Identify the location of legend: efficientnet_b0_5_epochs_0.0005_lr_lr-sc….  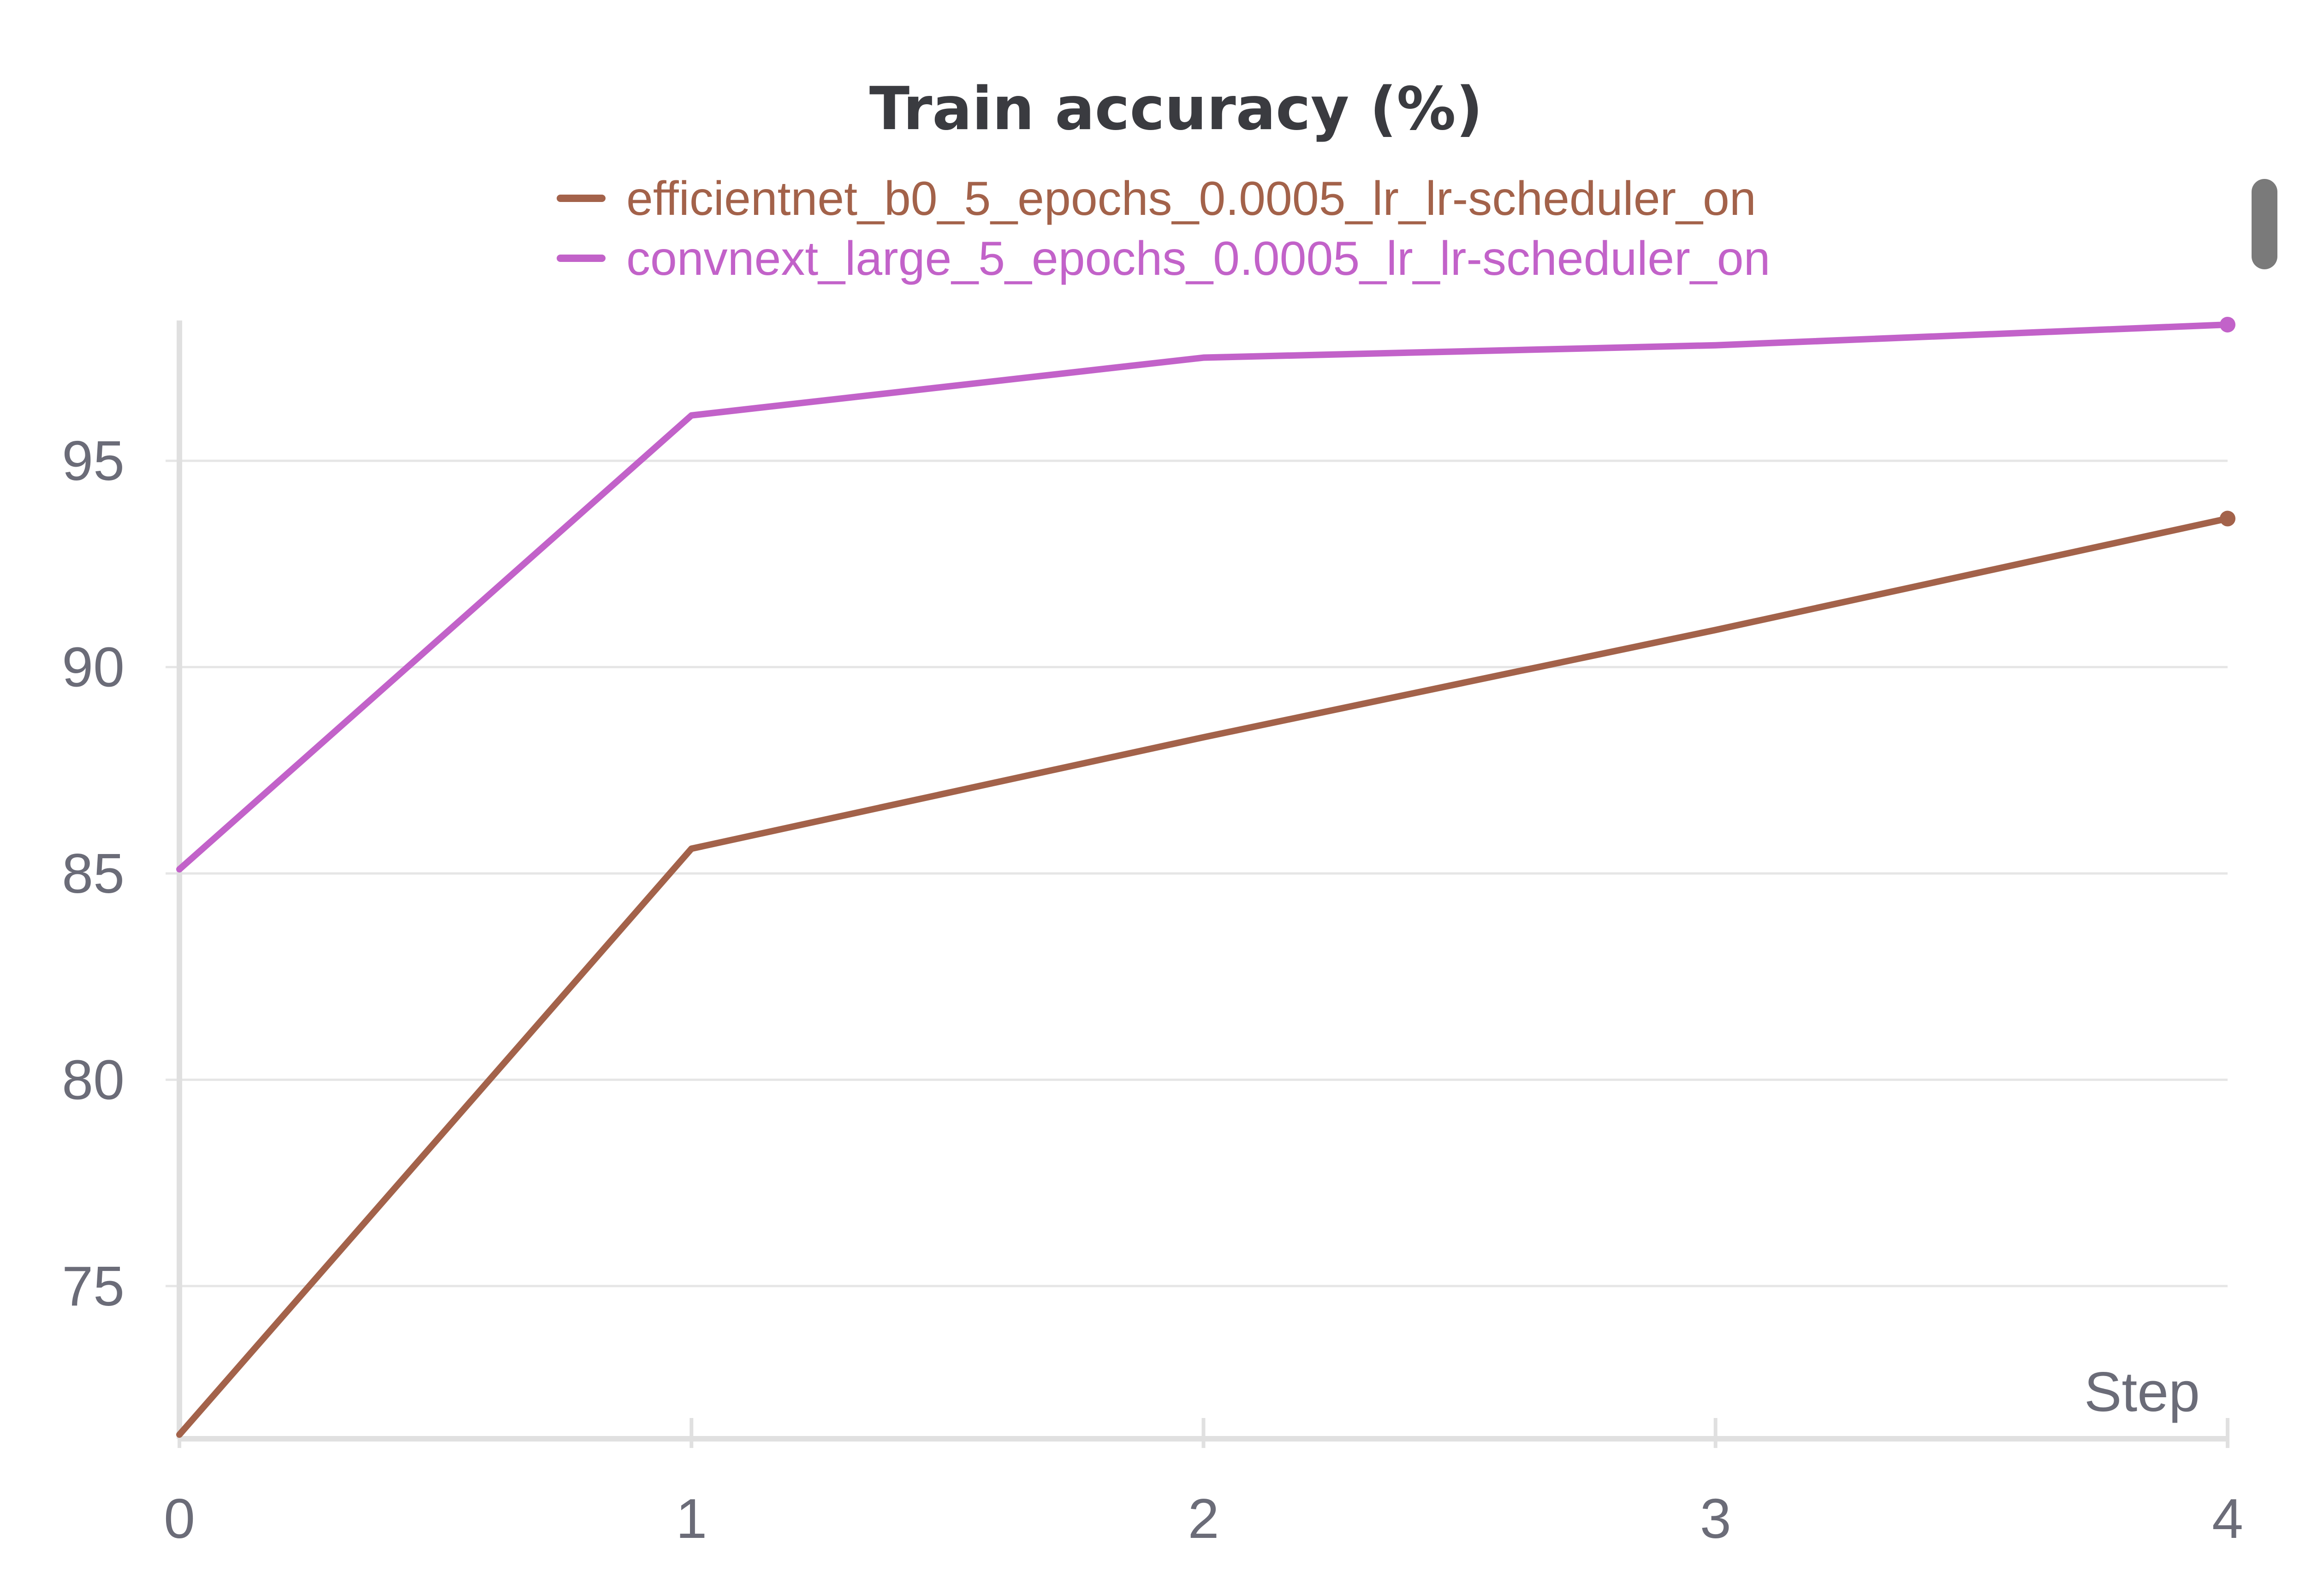
(1163, 228).